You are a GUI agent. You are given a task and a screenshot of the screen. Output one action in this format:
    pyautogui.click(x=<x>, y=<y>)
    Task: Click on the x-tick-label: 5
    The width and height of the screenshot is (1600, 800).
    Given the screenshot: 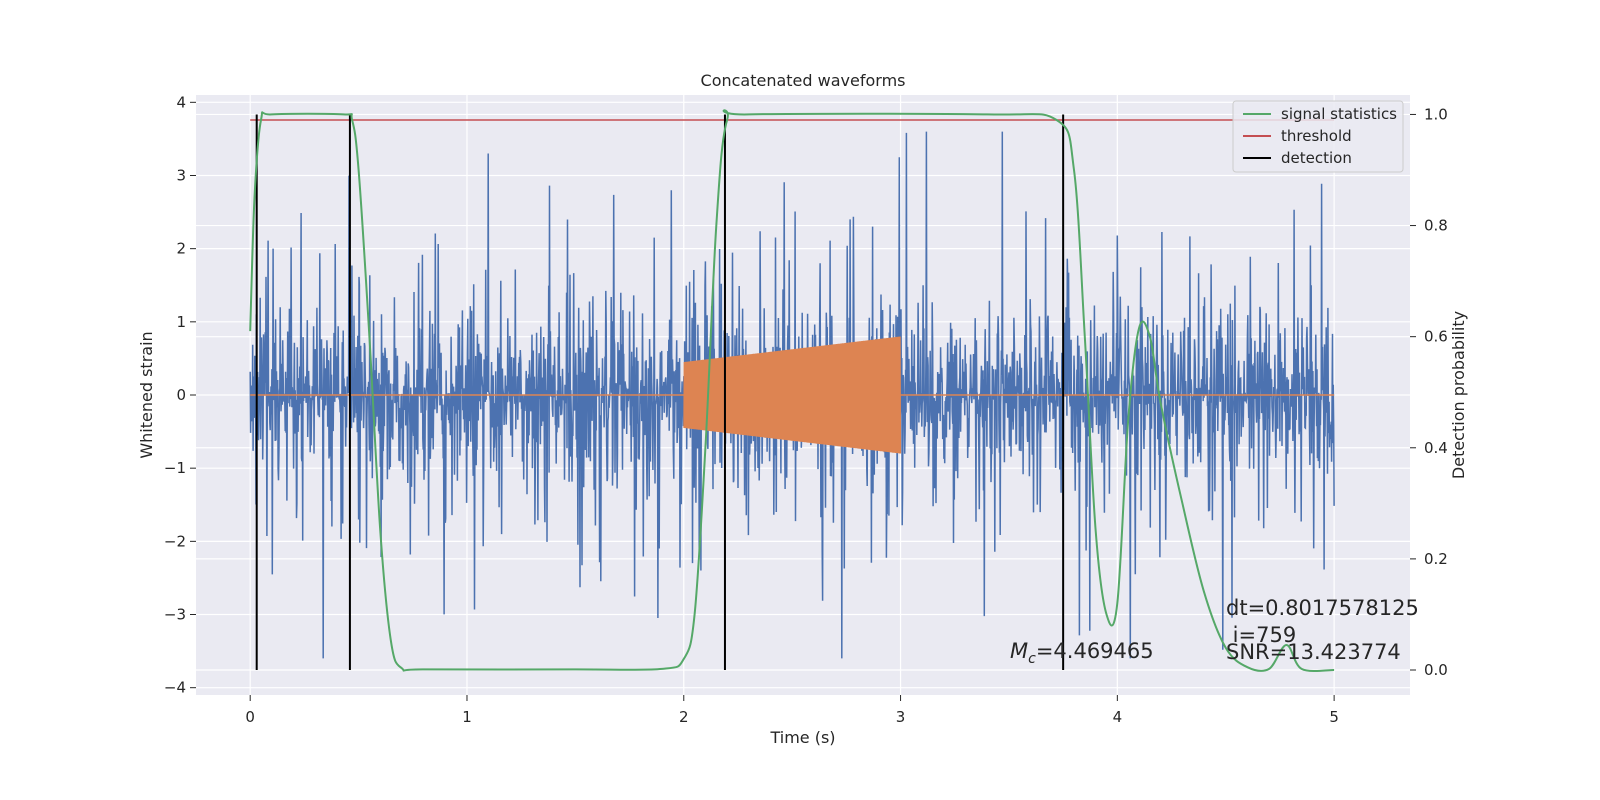 What is the action you would take?
    pyautogui.click(x=1334, y=717)
    